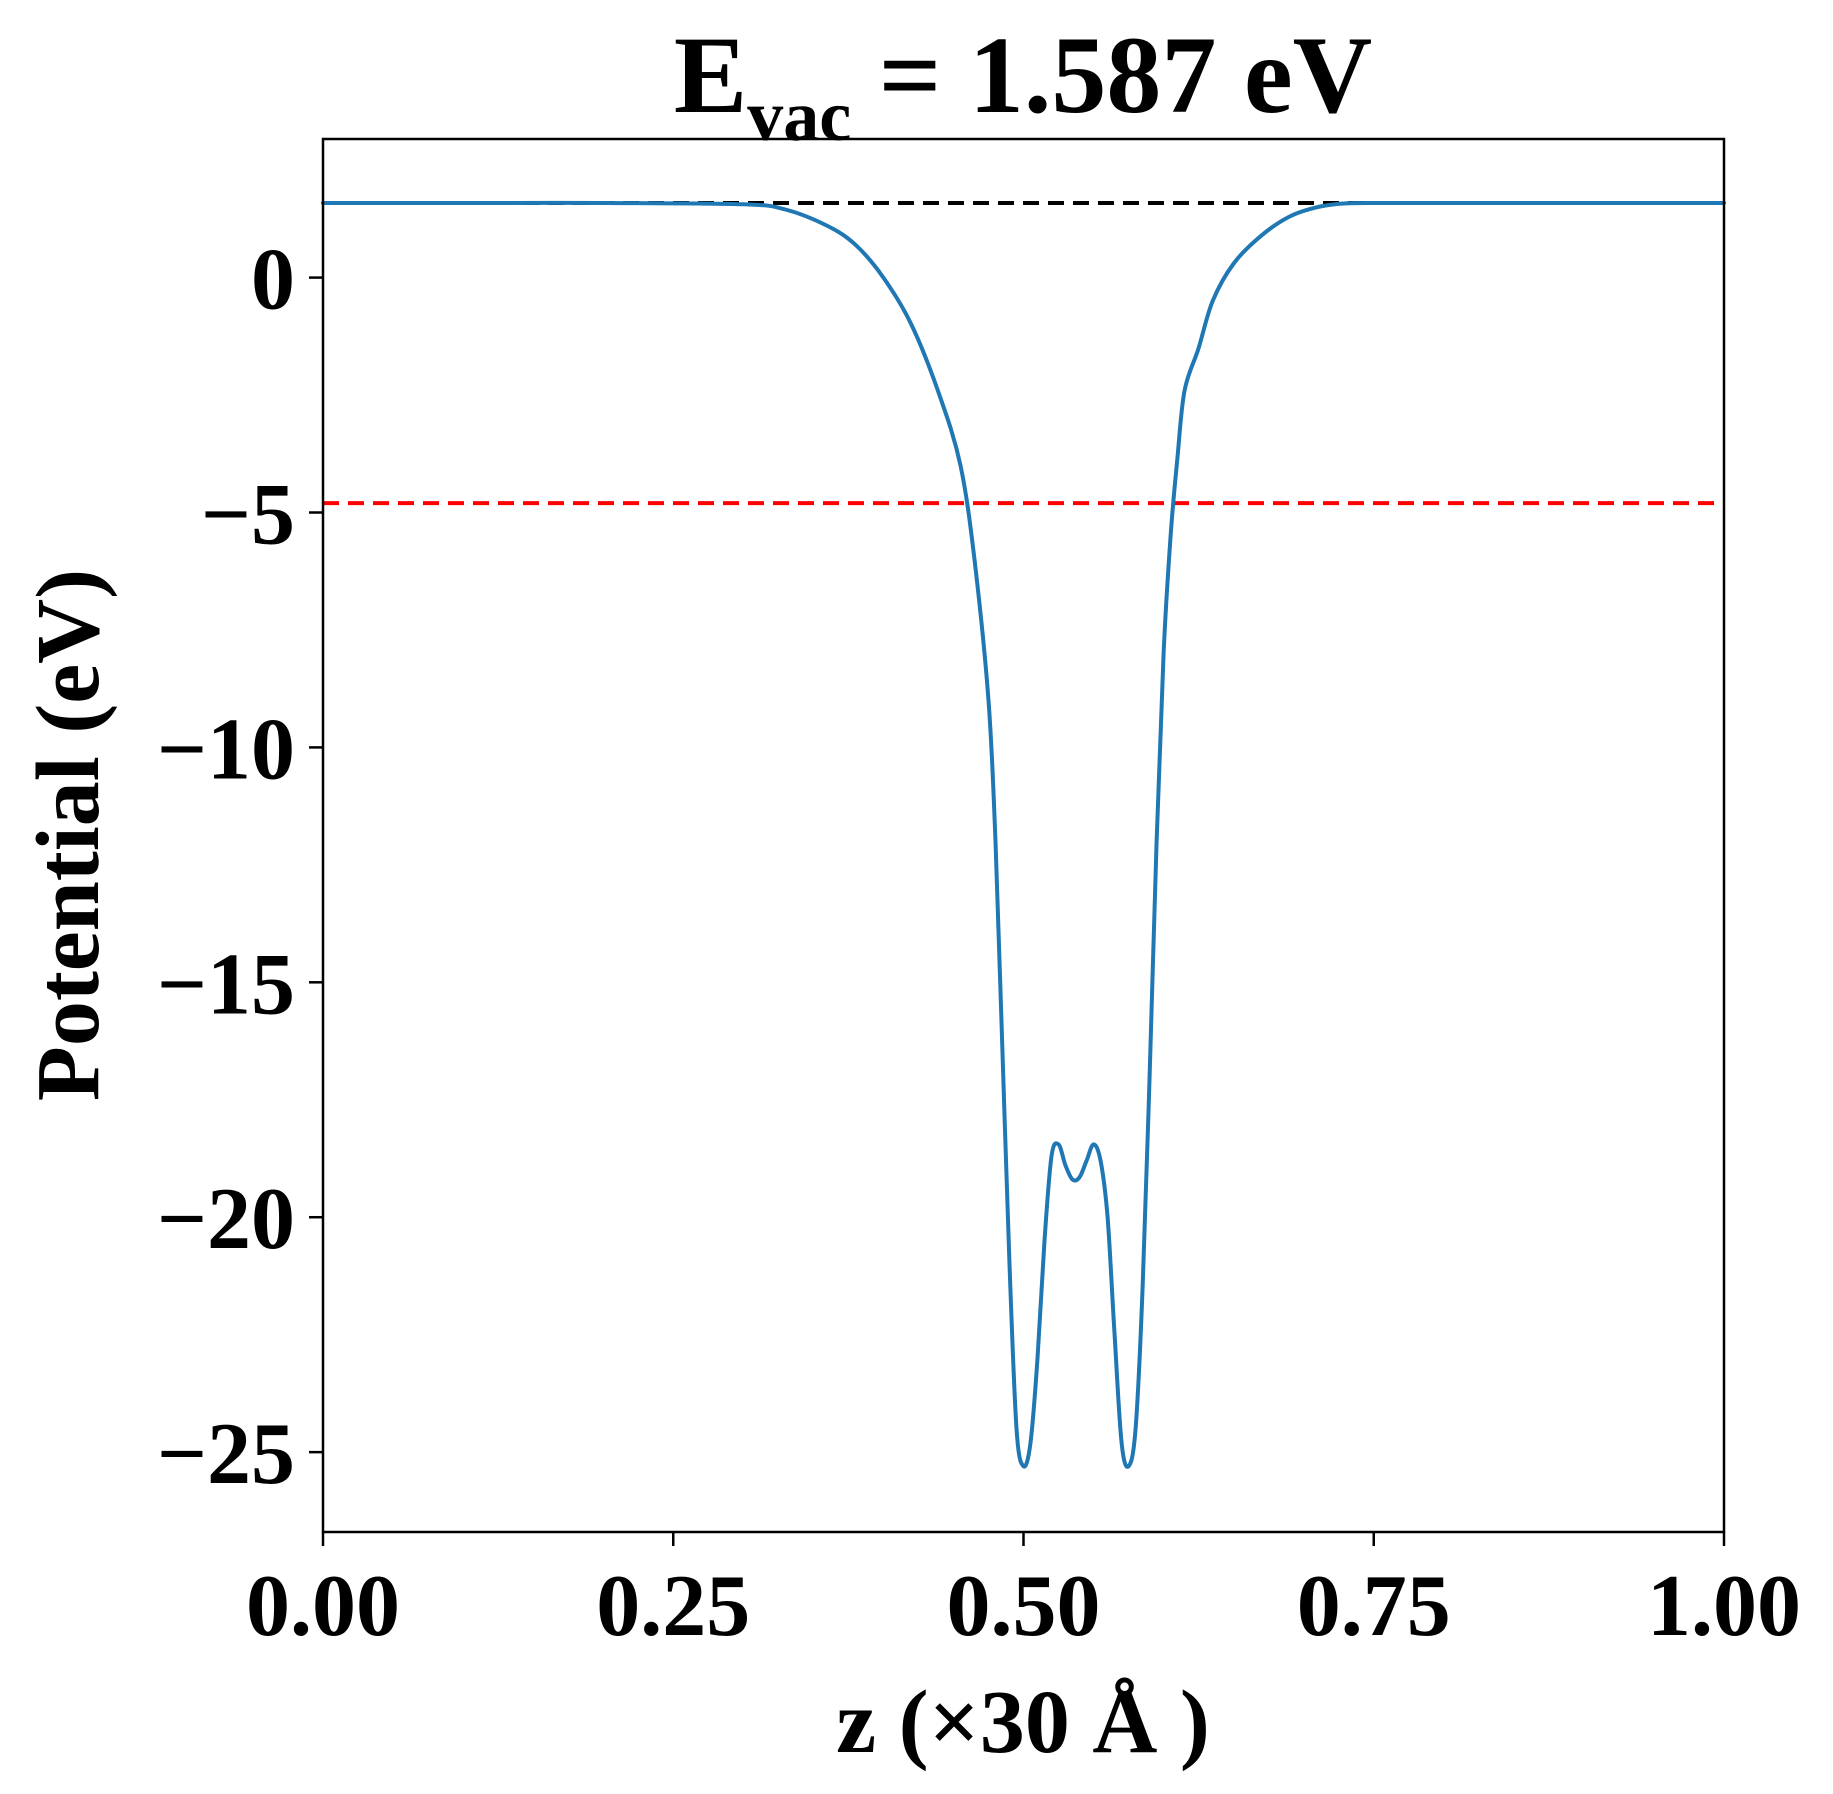 This screenshot has width=1833, height=1794. What do you see at coordinates (248, 515) in the screenshot?
I see `y-tick-label: −5` at bounding box center [248, 515].